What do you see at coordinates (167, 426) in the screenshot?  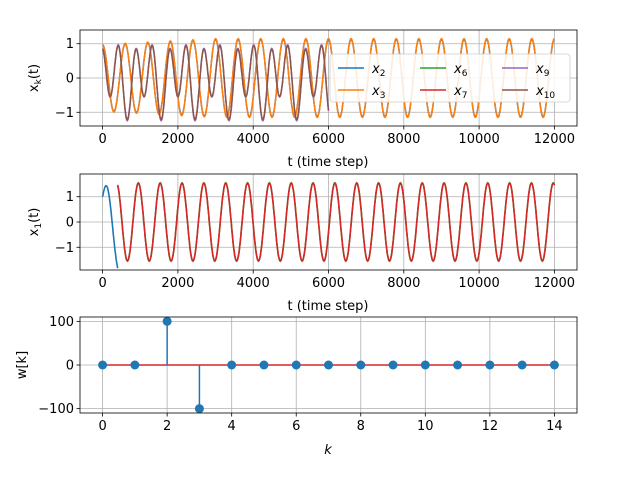 I see `x-tick-label: 2` at bounding box center [167, 426].